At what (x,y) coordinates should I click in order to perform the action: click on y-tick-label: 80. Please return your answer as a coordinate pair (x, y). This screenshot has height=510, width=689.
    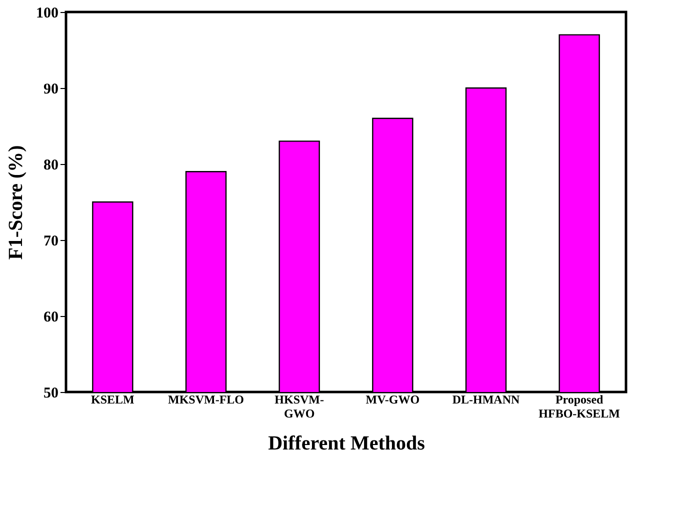
    Looking at the image, I should click on (51, 166).